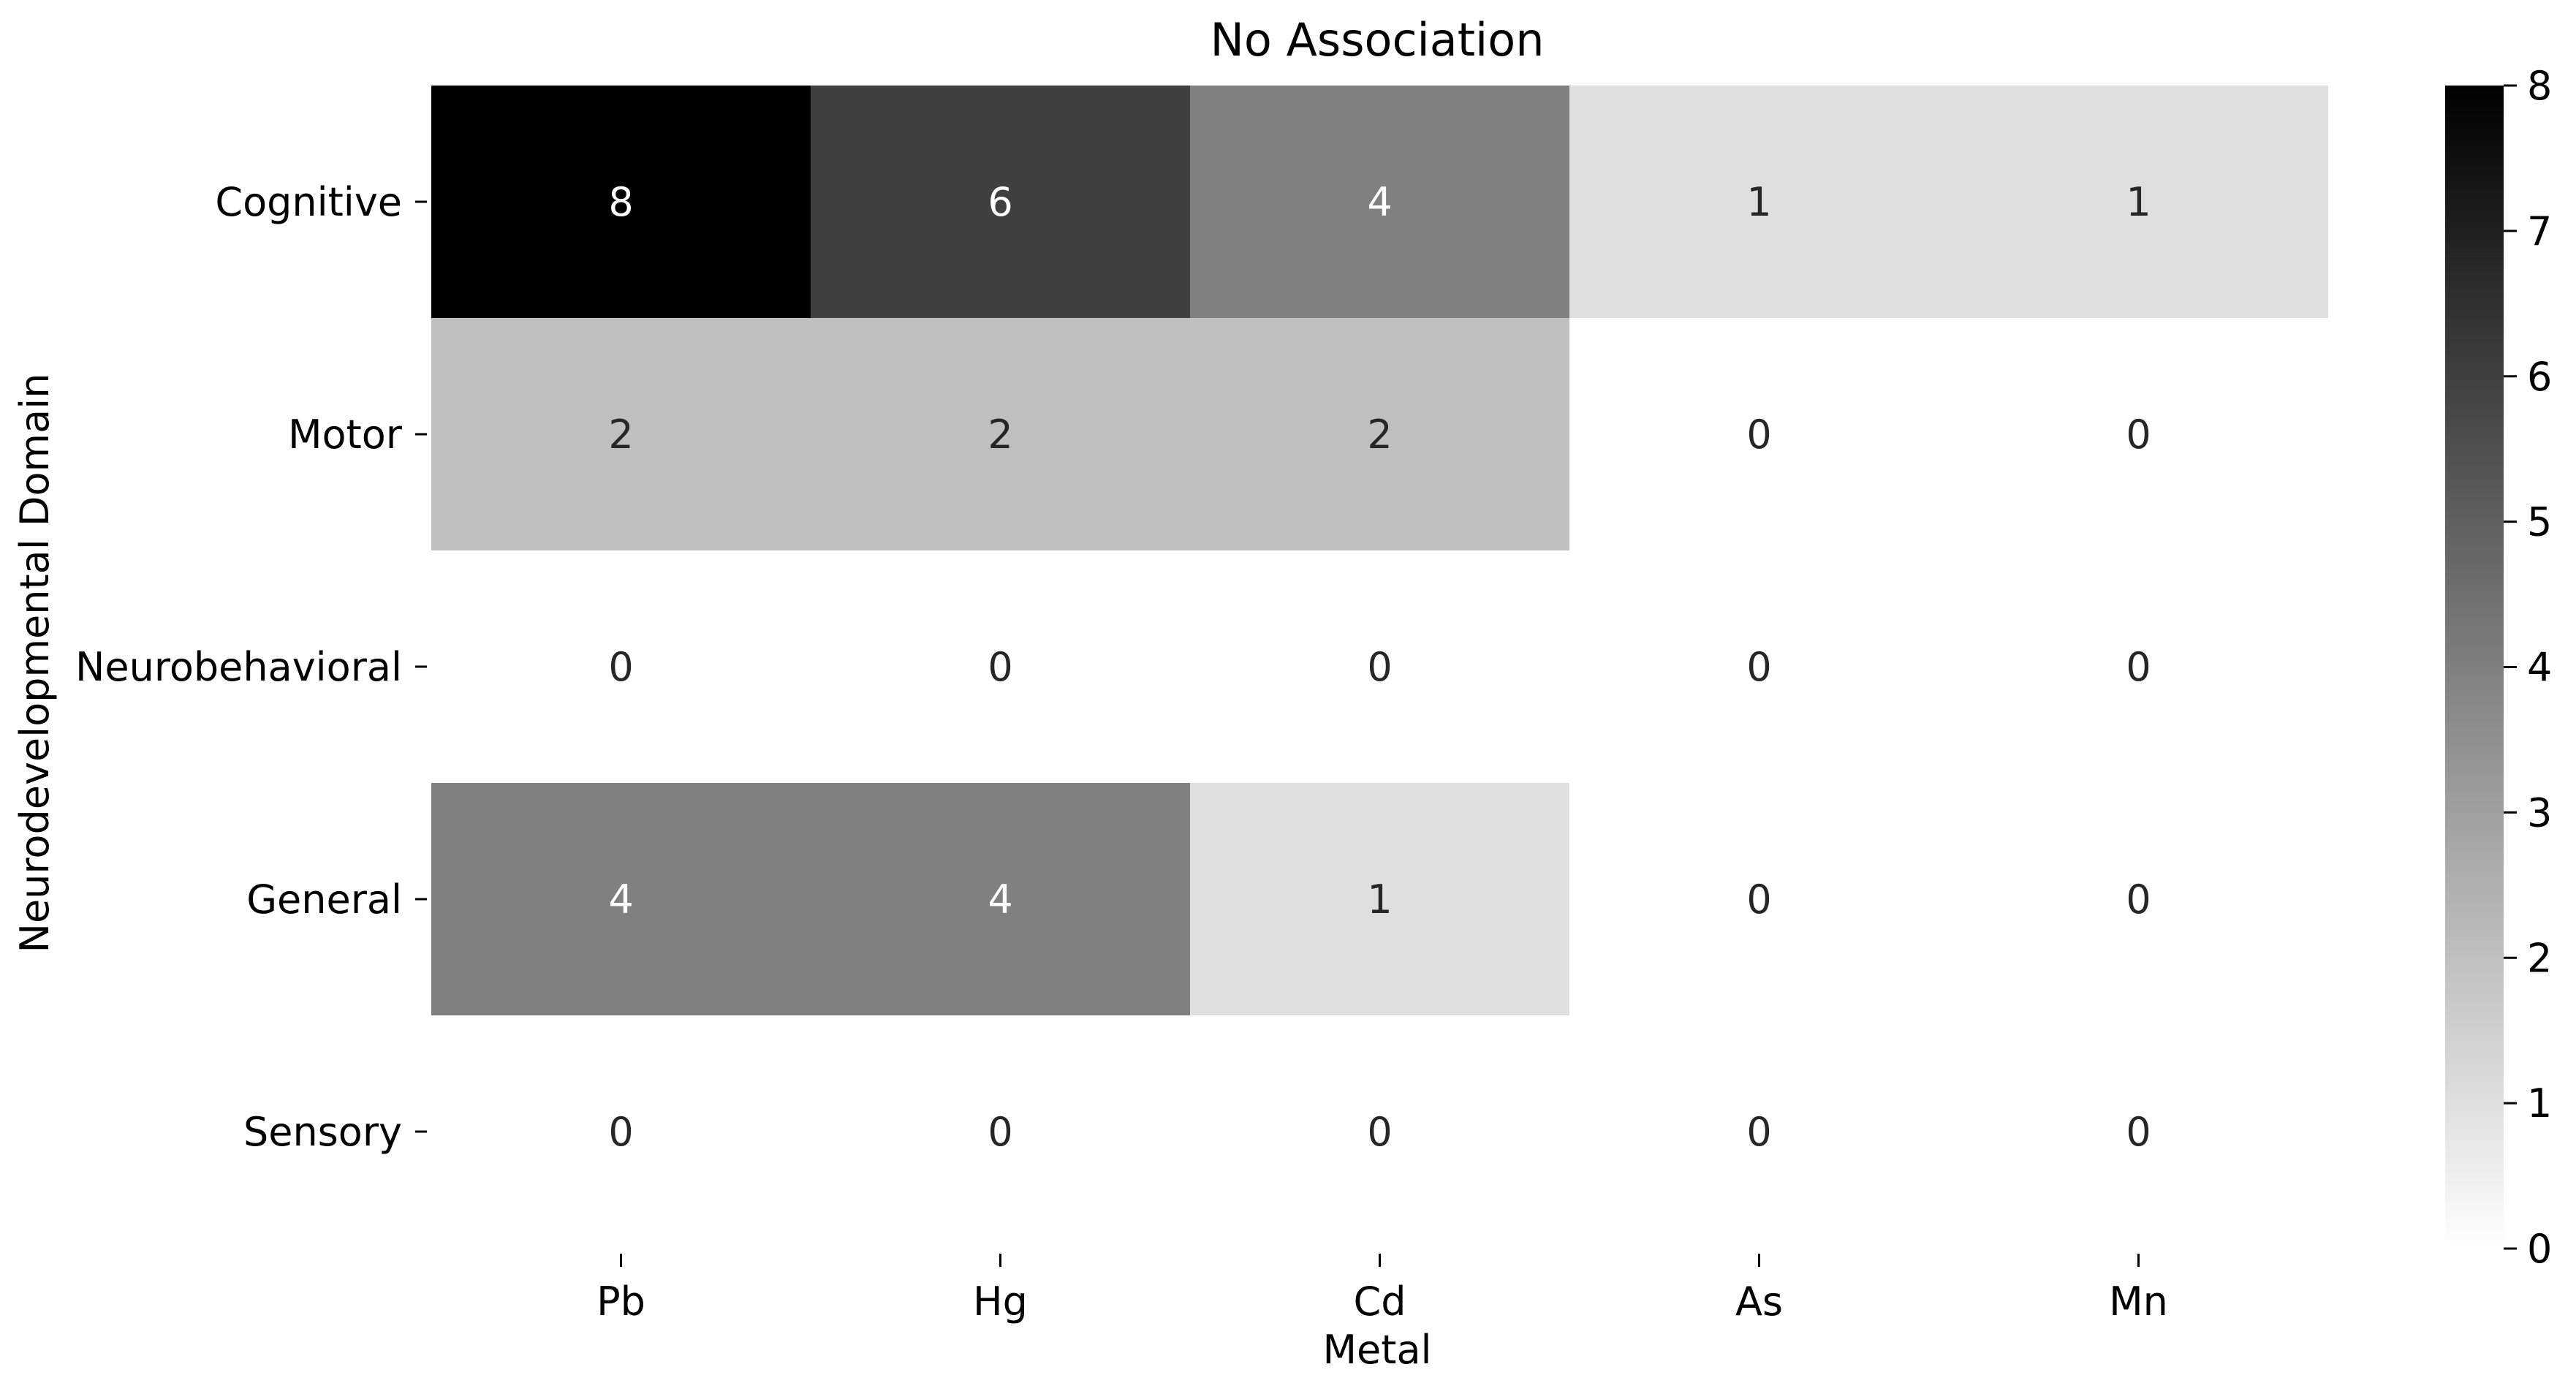 The width and height of the screenshot is (2576, 1386). Describe the element at coordinates (2539, 86) in the screenshot. I see `colorbar-tick-label: 8` at that location.